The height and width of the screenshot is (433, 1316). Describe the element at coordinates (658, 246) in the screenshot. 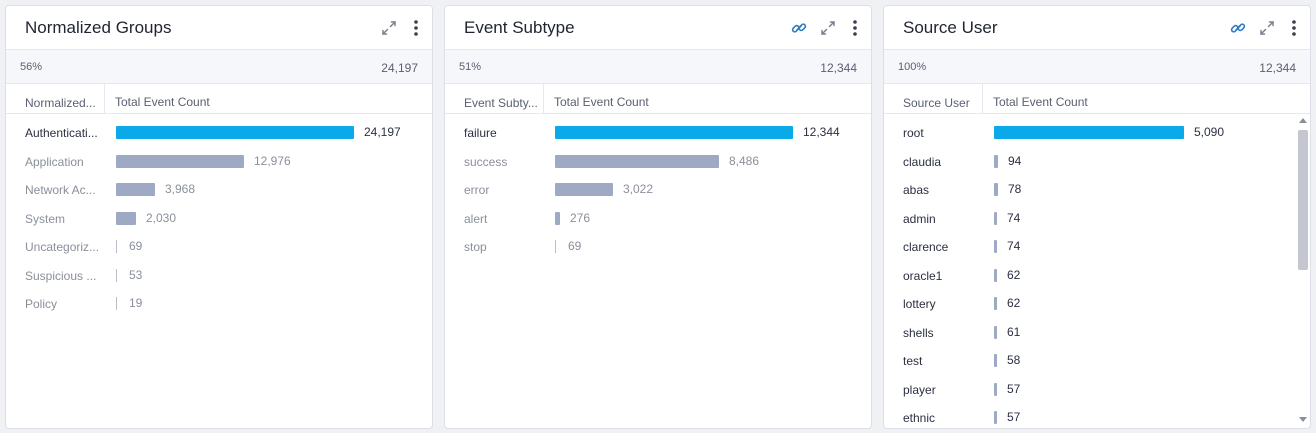

I see `list-item: stop 69` at that location.